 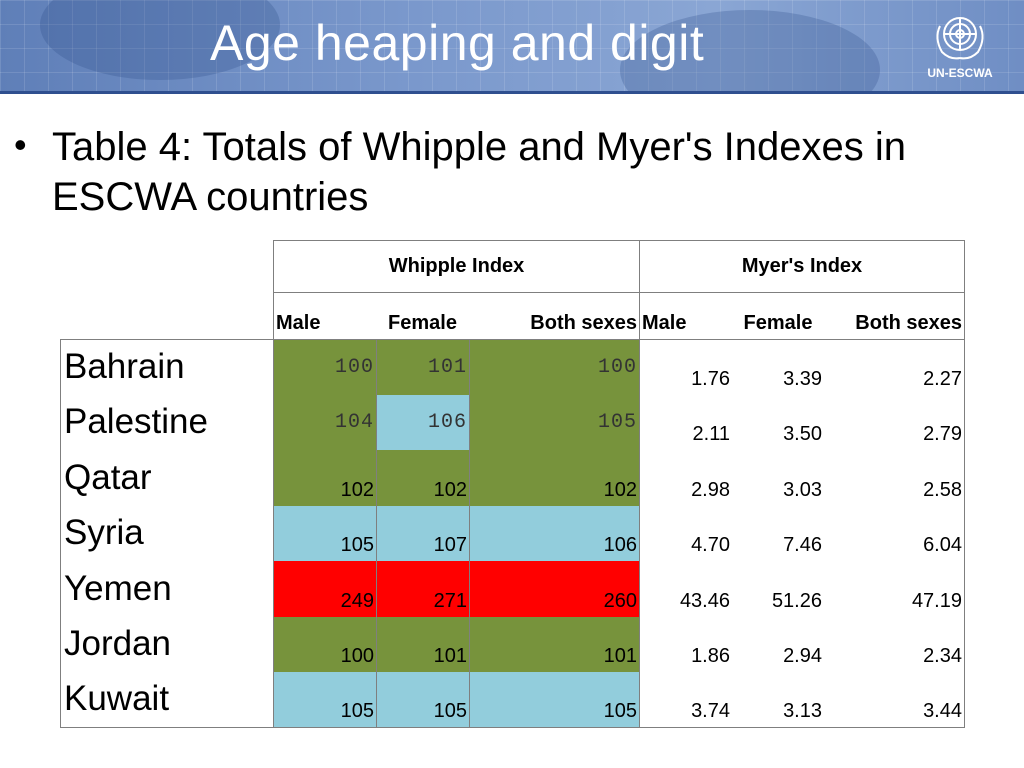 What do you see at coordinates (166, 589) in the screenshot?
I see `country-cell: Yemen` at bounding box center [166, 589].